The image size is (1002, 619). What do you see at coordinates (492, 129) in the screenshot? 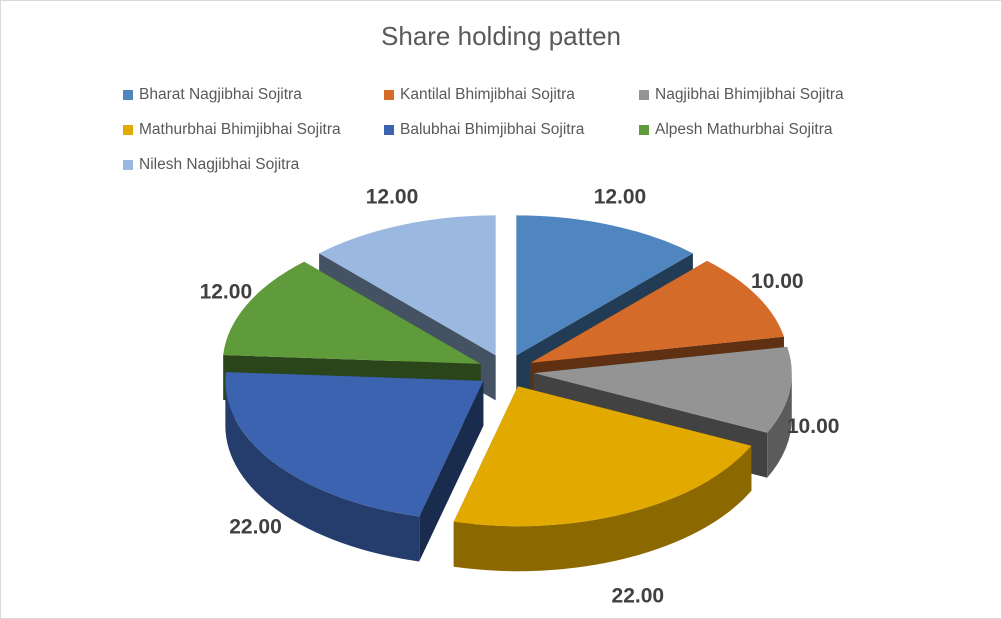
I see `legend-label: Balubhai Bhimjibhai Sojitra` at bounding box center [492, 129].